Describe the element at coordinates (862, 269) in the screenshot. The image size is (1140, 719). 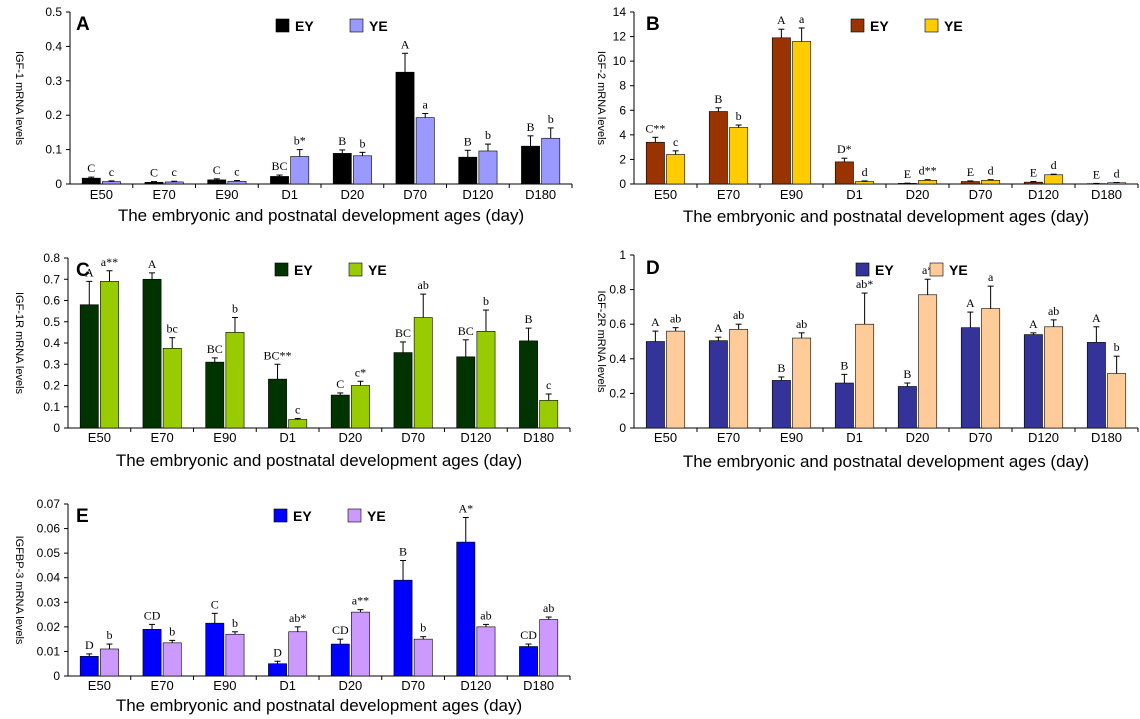
I see `panel-d-legend-swatch-ey` at that location.